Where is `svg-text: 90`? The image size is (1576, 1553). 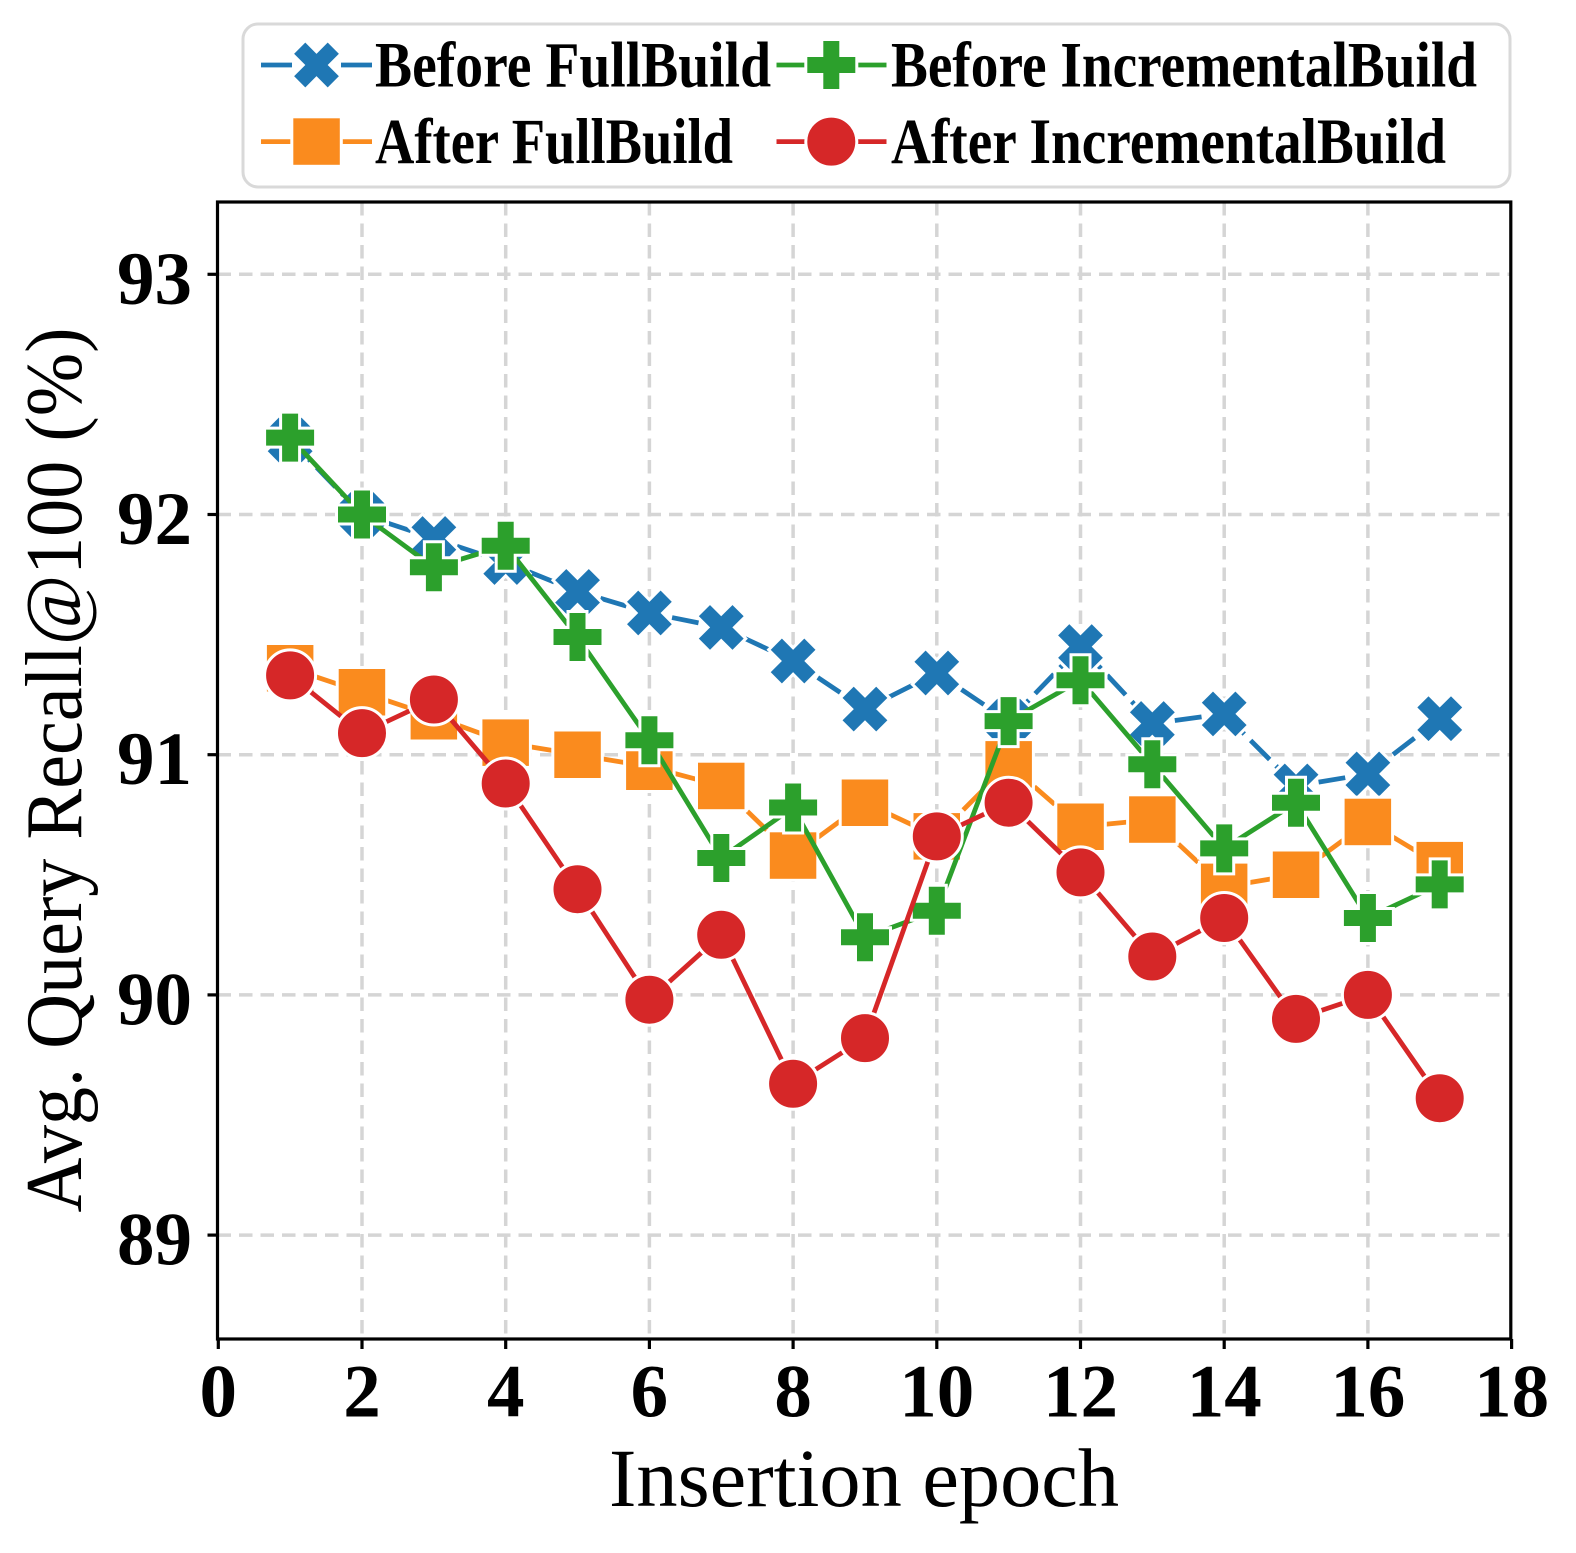
svg-text: 90 is located at coordinates (154, 999).